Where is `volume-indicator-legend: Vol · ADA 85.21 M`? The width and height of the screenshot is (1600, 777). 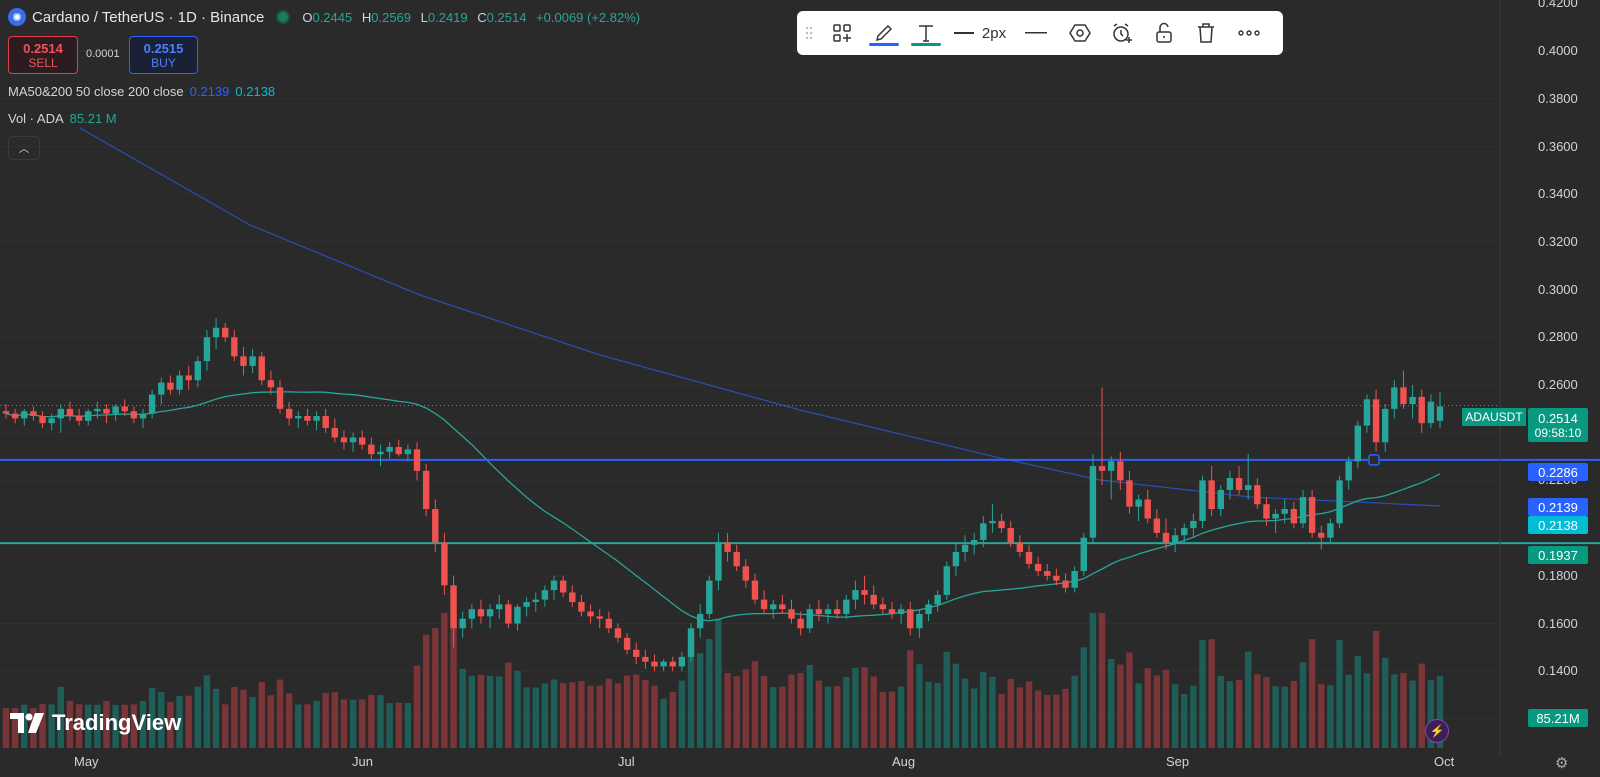
volume-indicator-legend: Vol · ADA 85.21 M is located at coordinates (62, 118).